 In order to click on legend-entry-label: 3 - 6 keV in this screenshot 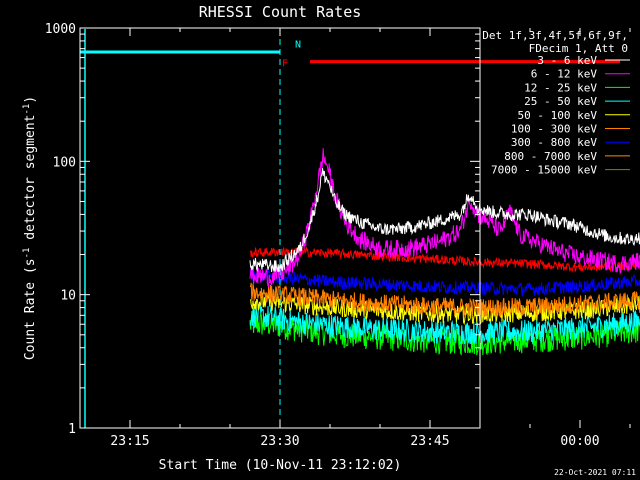, I will do `click(567, 60)`.